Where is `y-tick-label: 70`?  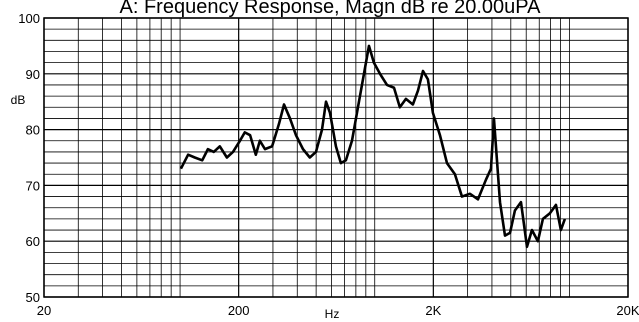
y-tick-label: 70 is located at coordinates (33, 185).